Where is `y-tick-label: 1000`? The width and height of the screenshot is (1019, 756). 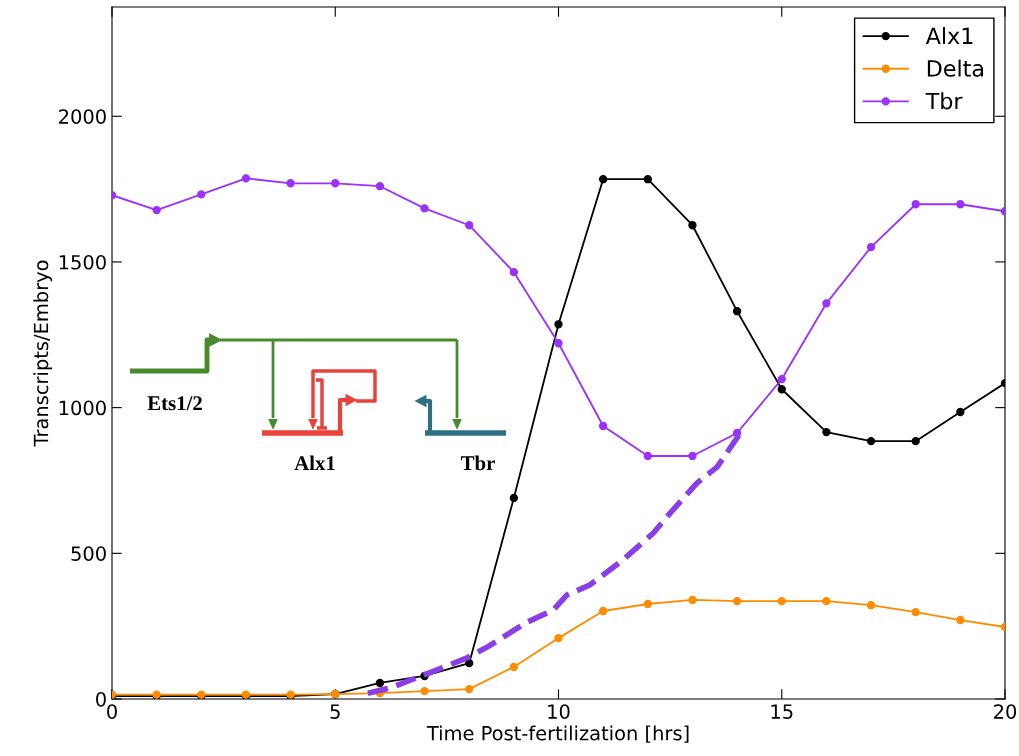
y-tick-label: 1000 is located at coordinates (82, 408).